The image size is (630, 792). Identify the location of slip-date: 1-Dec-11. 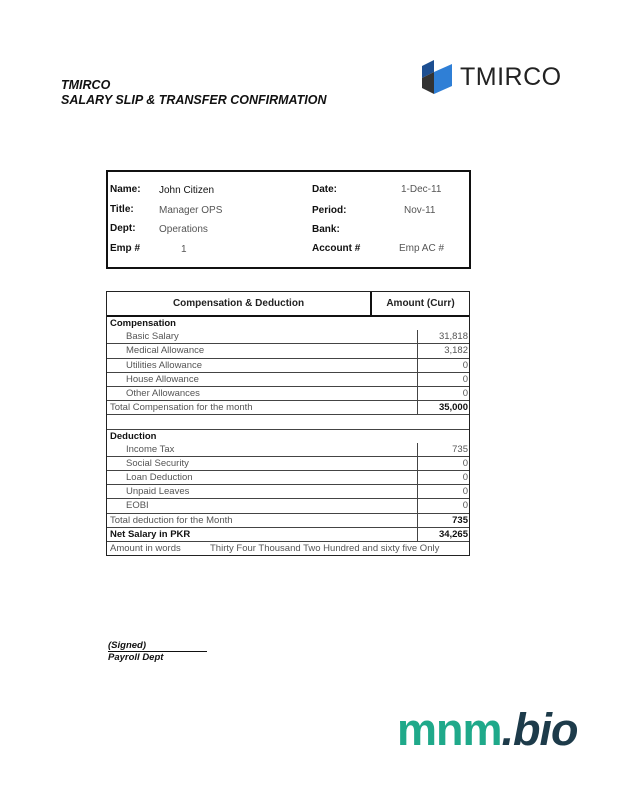
(421, 189).